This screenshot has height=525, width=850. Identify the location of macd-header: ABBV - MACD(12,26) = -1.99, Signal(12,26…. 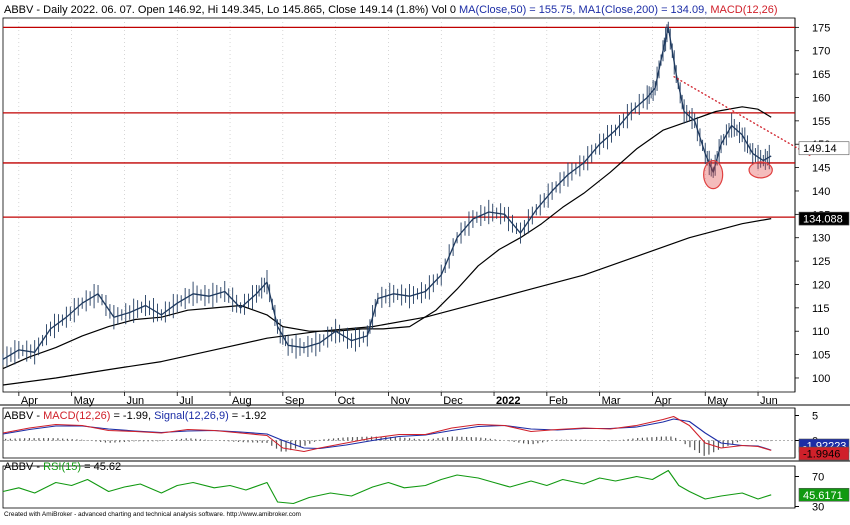
(135, 416).